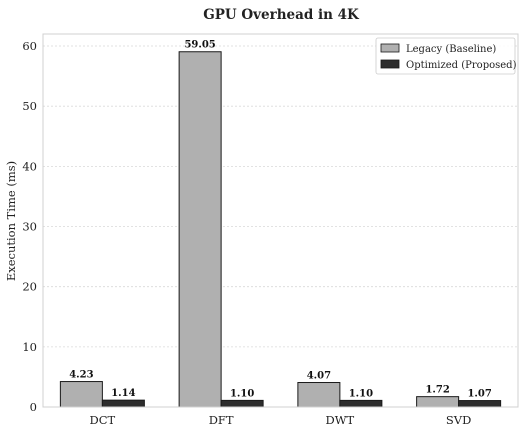 This screenshot has height=434, width=525. Describe the element at coordinates (281, 420) in the screenshot. I see `x-axis-ticks: DCT DFT DWT SVD` at that location.